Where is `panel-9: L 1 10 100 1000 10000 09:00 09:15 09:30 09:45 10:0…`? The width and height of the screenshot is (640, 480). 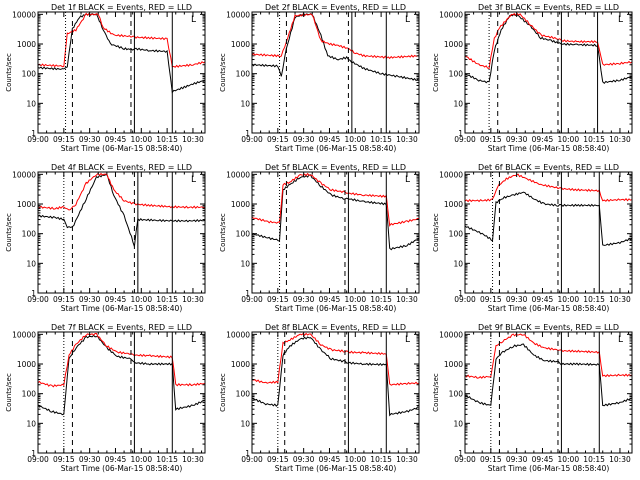
panel-9: L 1 10 100 1000 10000 09:00 09:15 09:30 09:45 10:0… is located at coordinates (532, 398).